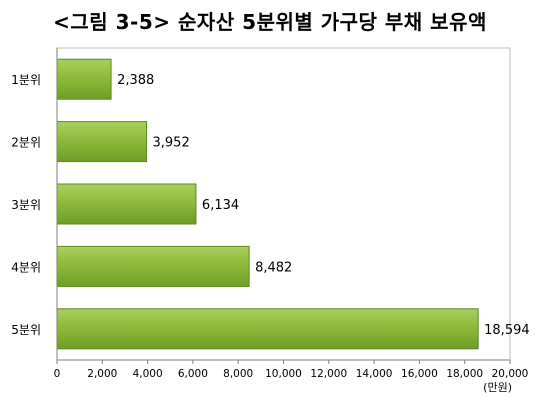 Image resolution: width=540 pixels, height=405 pixels. Describe the element at coordinates (26, 330) in the screenshot. I see `category-label-5: 5분위` at that location.